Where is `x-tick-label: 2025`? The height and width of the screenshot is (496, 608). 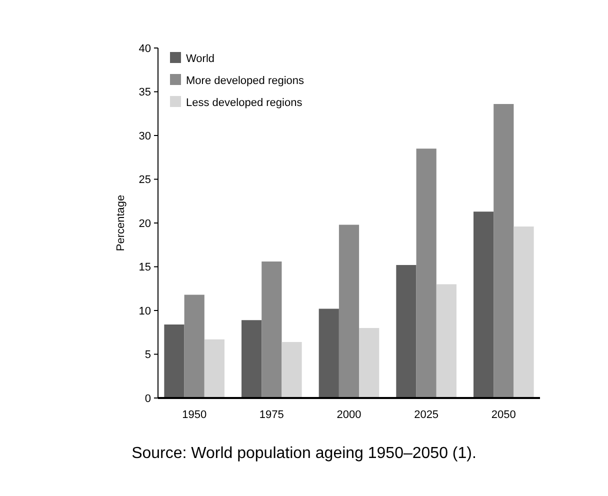
x-tick-label: 2025 is located at coordinates (426, 415).